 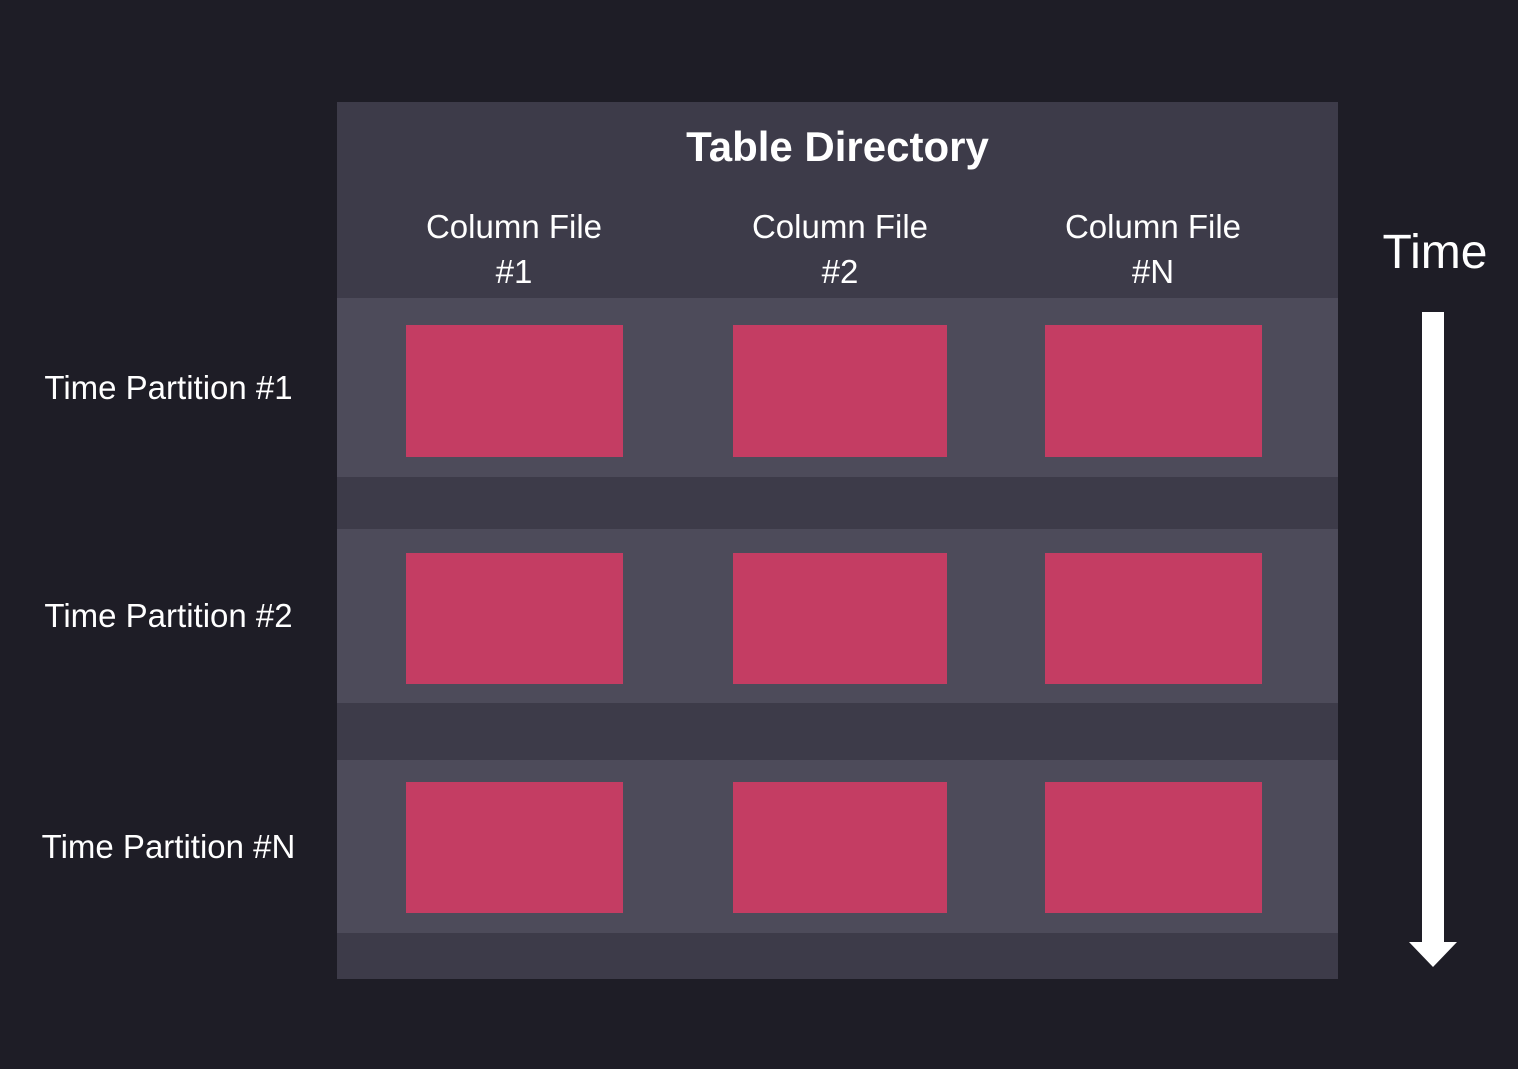 I want to click on column-file-header-1-line1: Column File, so click(x=514, y=226).